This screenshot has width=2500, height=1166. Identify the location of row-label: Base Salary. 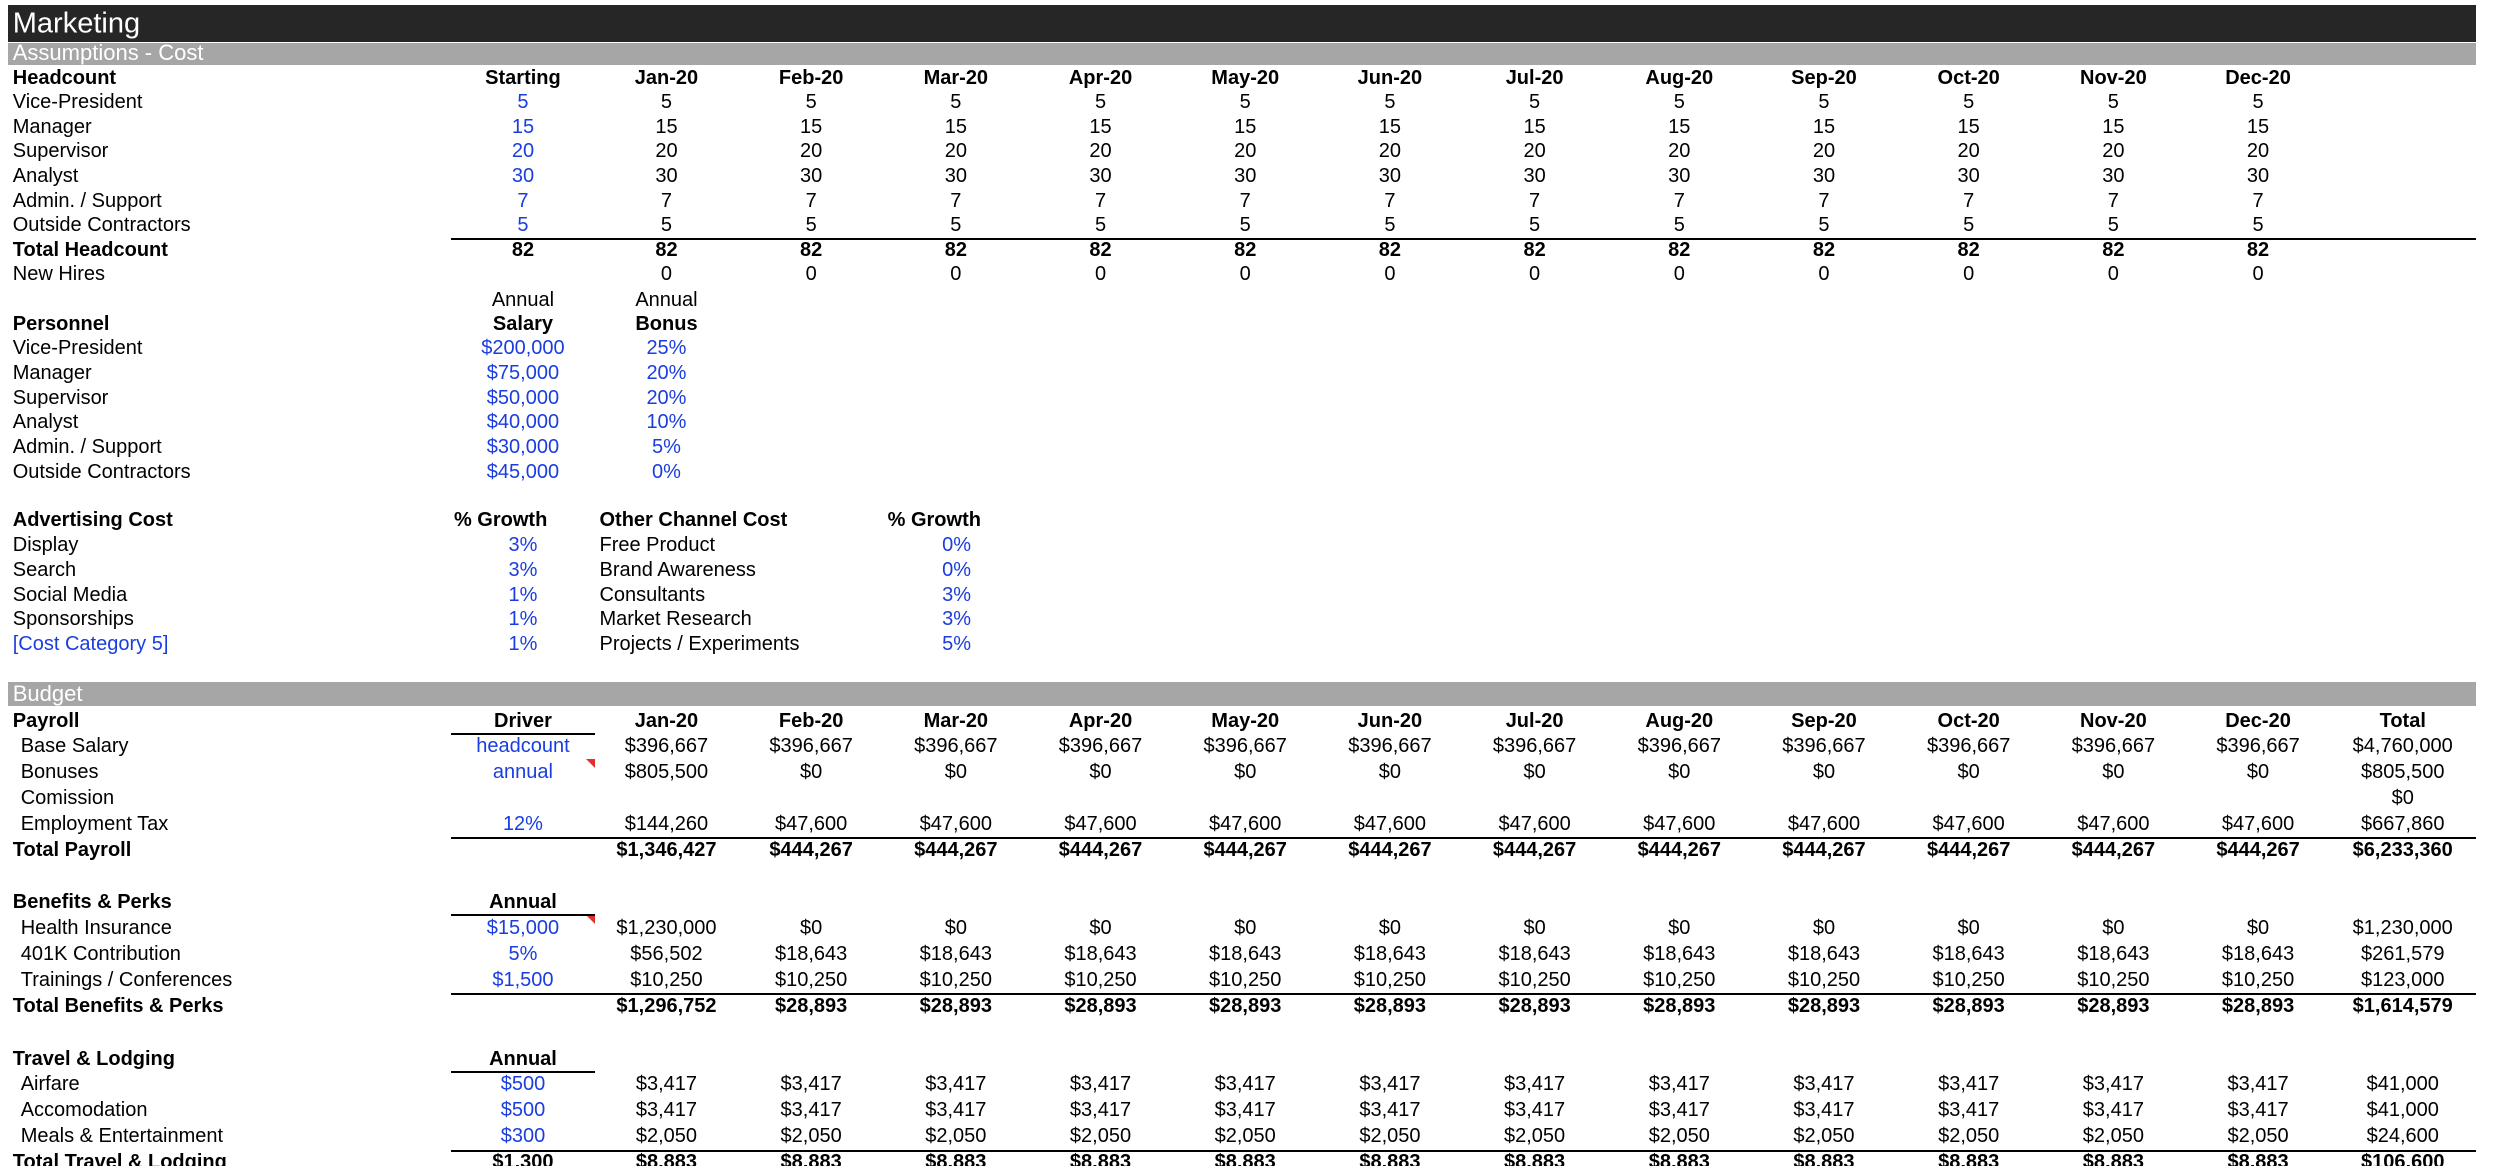
(74, 746).